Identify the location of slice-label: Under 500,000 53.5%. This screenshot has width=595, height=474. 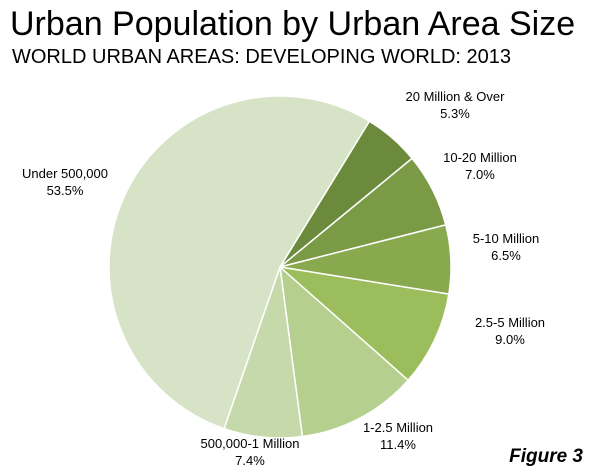
(65, 182).